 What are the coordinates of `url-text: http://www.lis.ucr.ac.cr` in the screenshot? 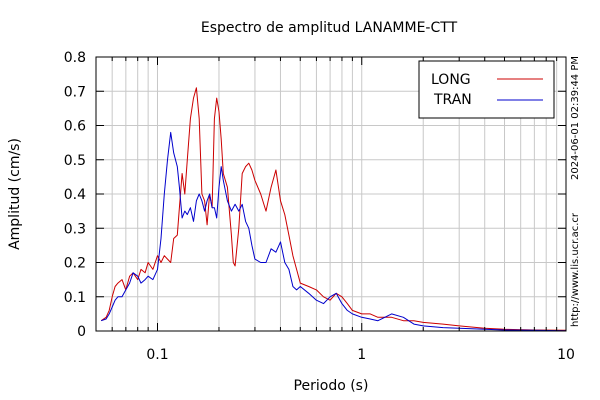 It's located at (575, 269).